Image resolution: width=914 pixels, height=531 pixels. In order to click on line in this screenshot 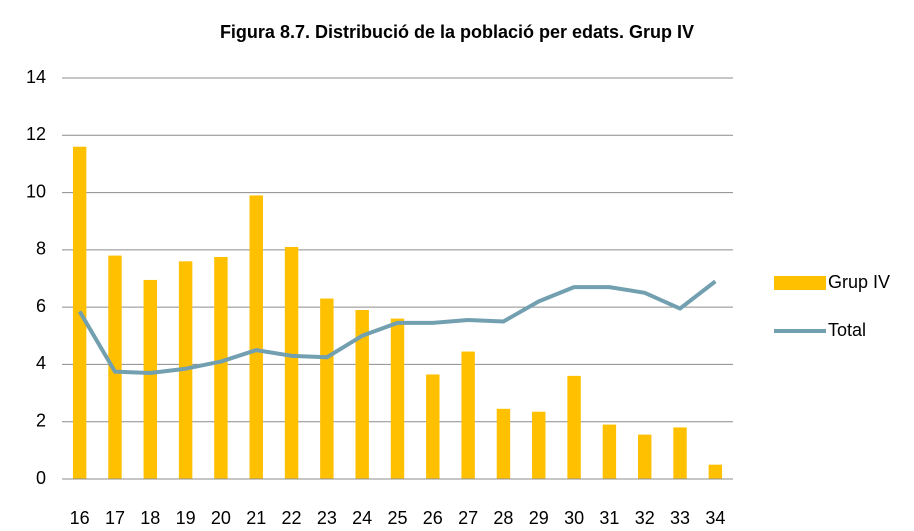, I will do `click(397, 327)`.